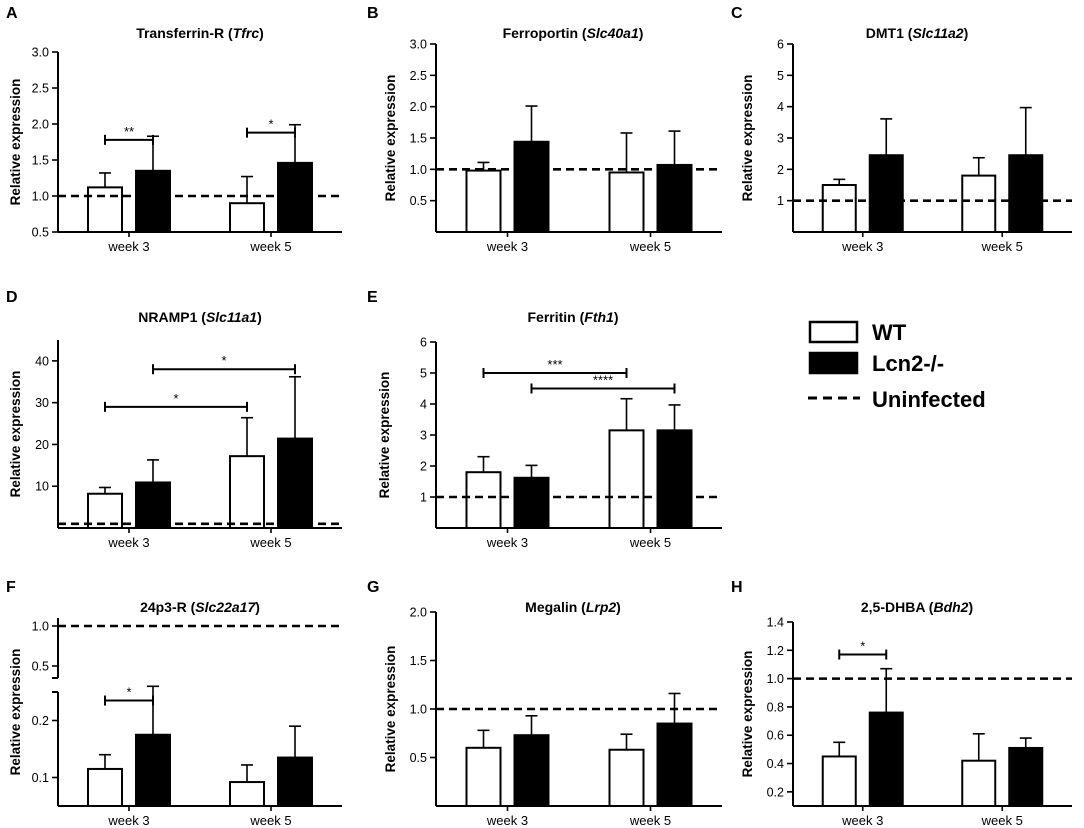 The width and height of the screenshot is (1084, 828). I want to click on legend-uninfected-label: Uninfected, so click(929, 399).